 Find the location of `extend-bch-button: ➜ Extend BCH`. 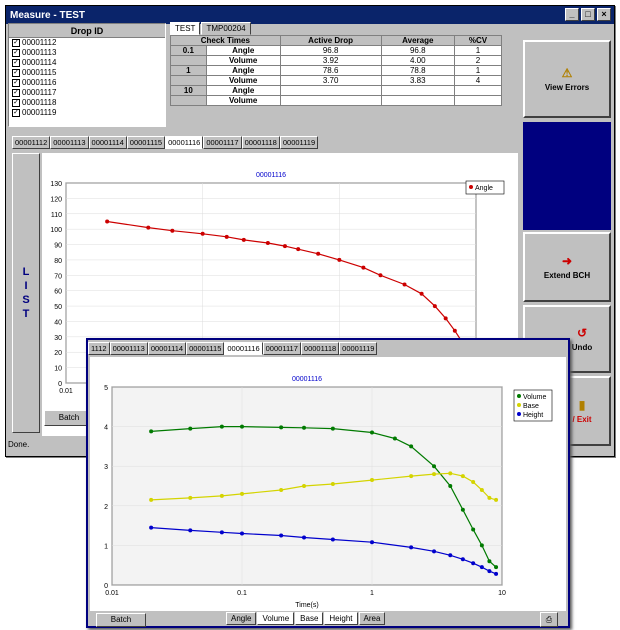

extend-bch-button: ➜ Extend BCH is located at coordinates (567, 267).